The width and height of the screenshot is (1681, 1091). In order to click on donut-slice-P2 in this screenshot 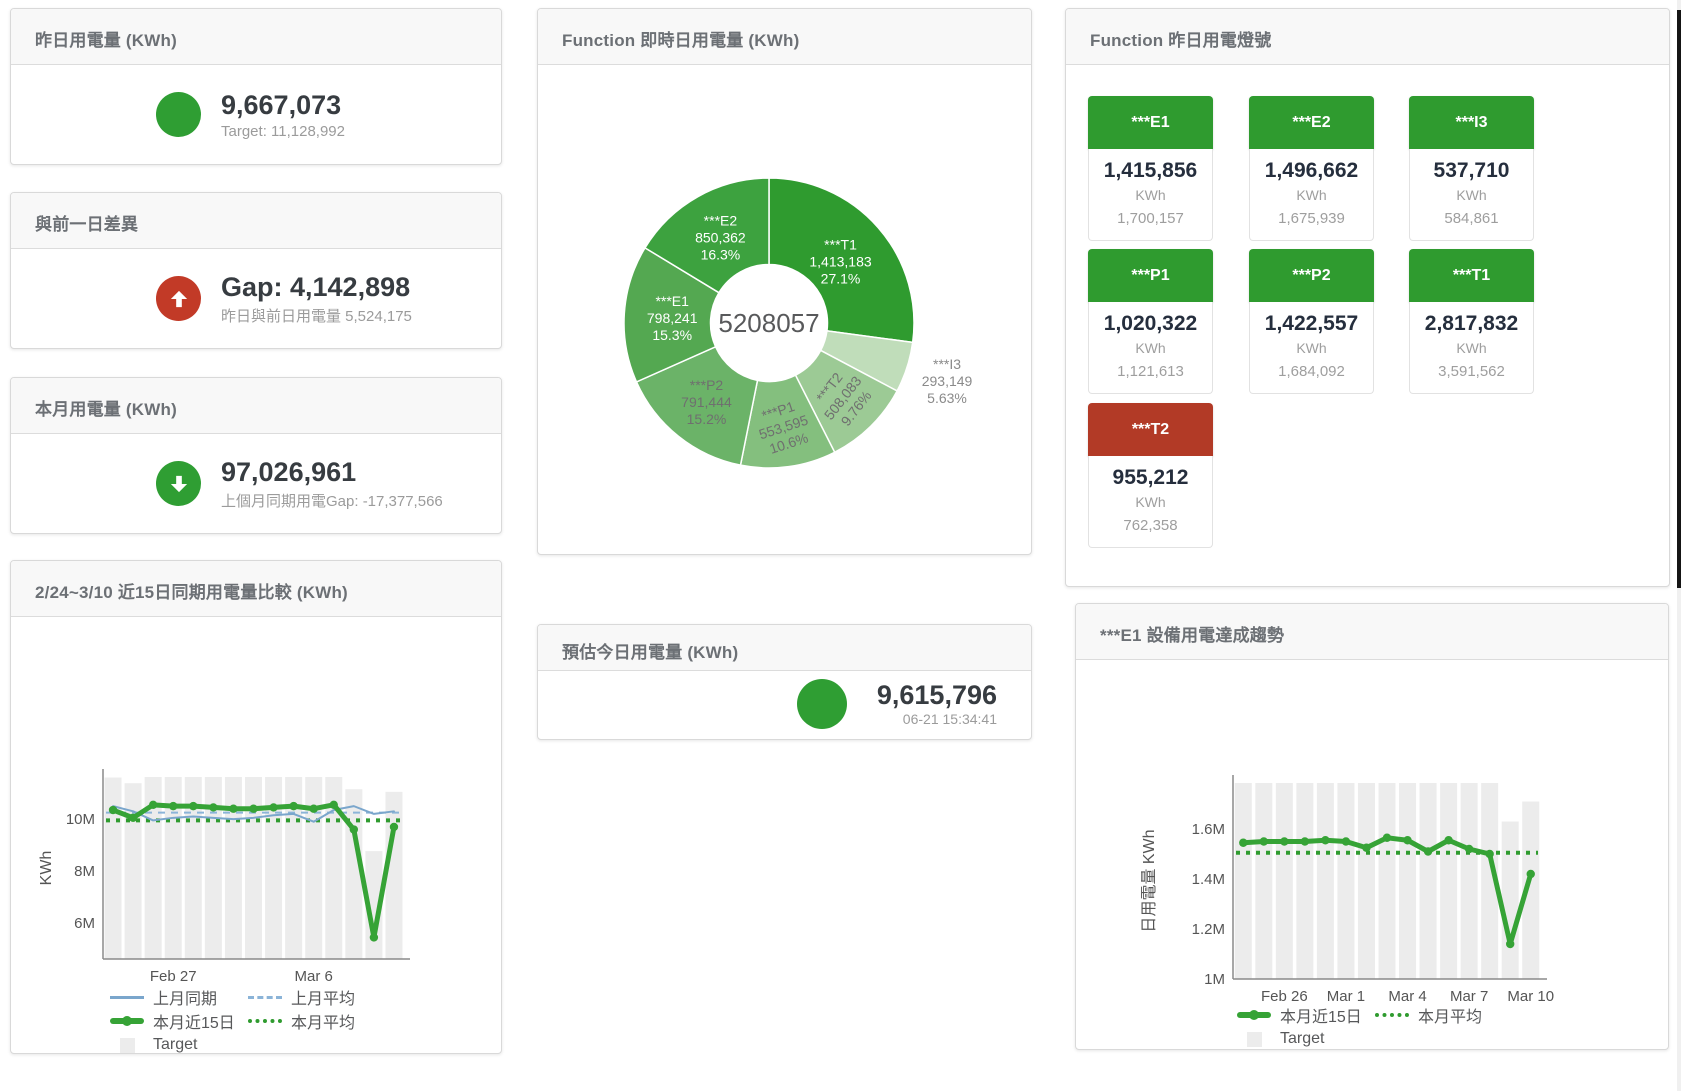, I will do `click(697, 406)`.